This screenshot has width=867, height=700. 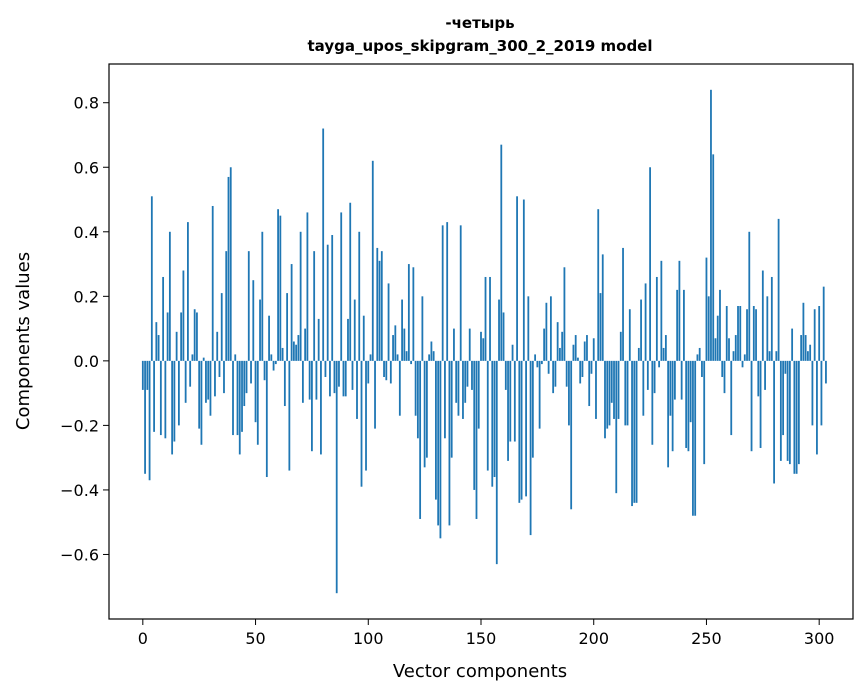 What do you see at coordinates (86, 103) in the screenshot?
I see `y-tick-label: 0.8` at bounding box center [86, 103].